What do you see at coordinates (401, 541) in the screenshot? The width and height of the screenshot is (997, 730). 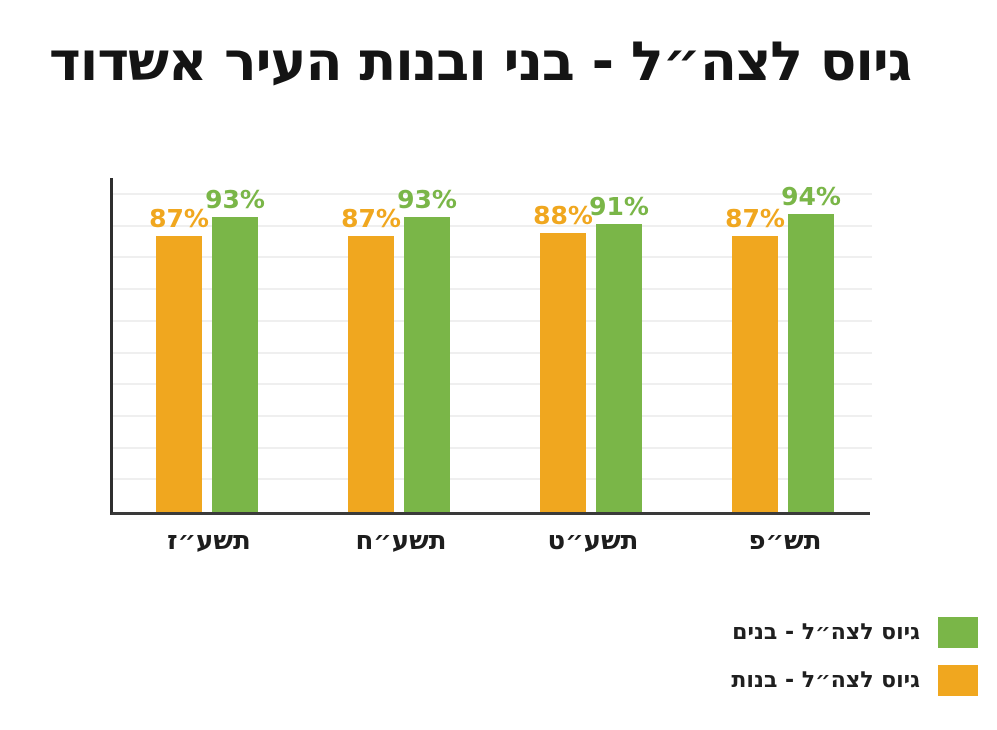 I see `x-axis-label: תשע״ח` at bounding box center [401, 541].